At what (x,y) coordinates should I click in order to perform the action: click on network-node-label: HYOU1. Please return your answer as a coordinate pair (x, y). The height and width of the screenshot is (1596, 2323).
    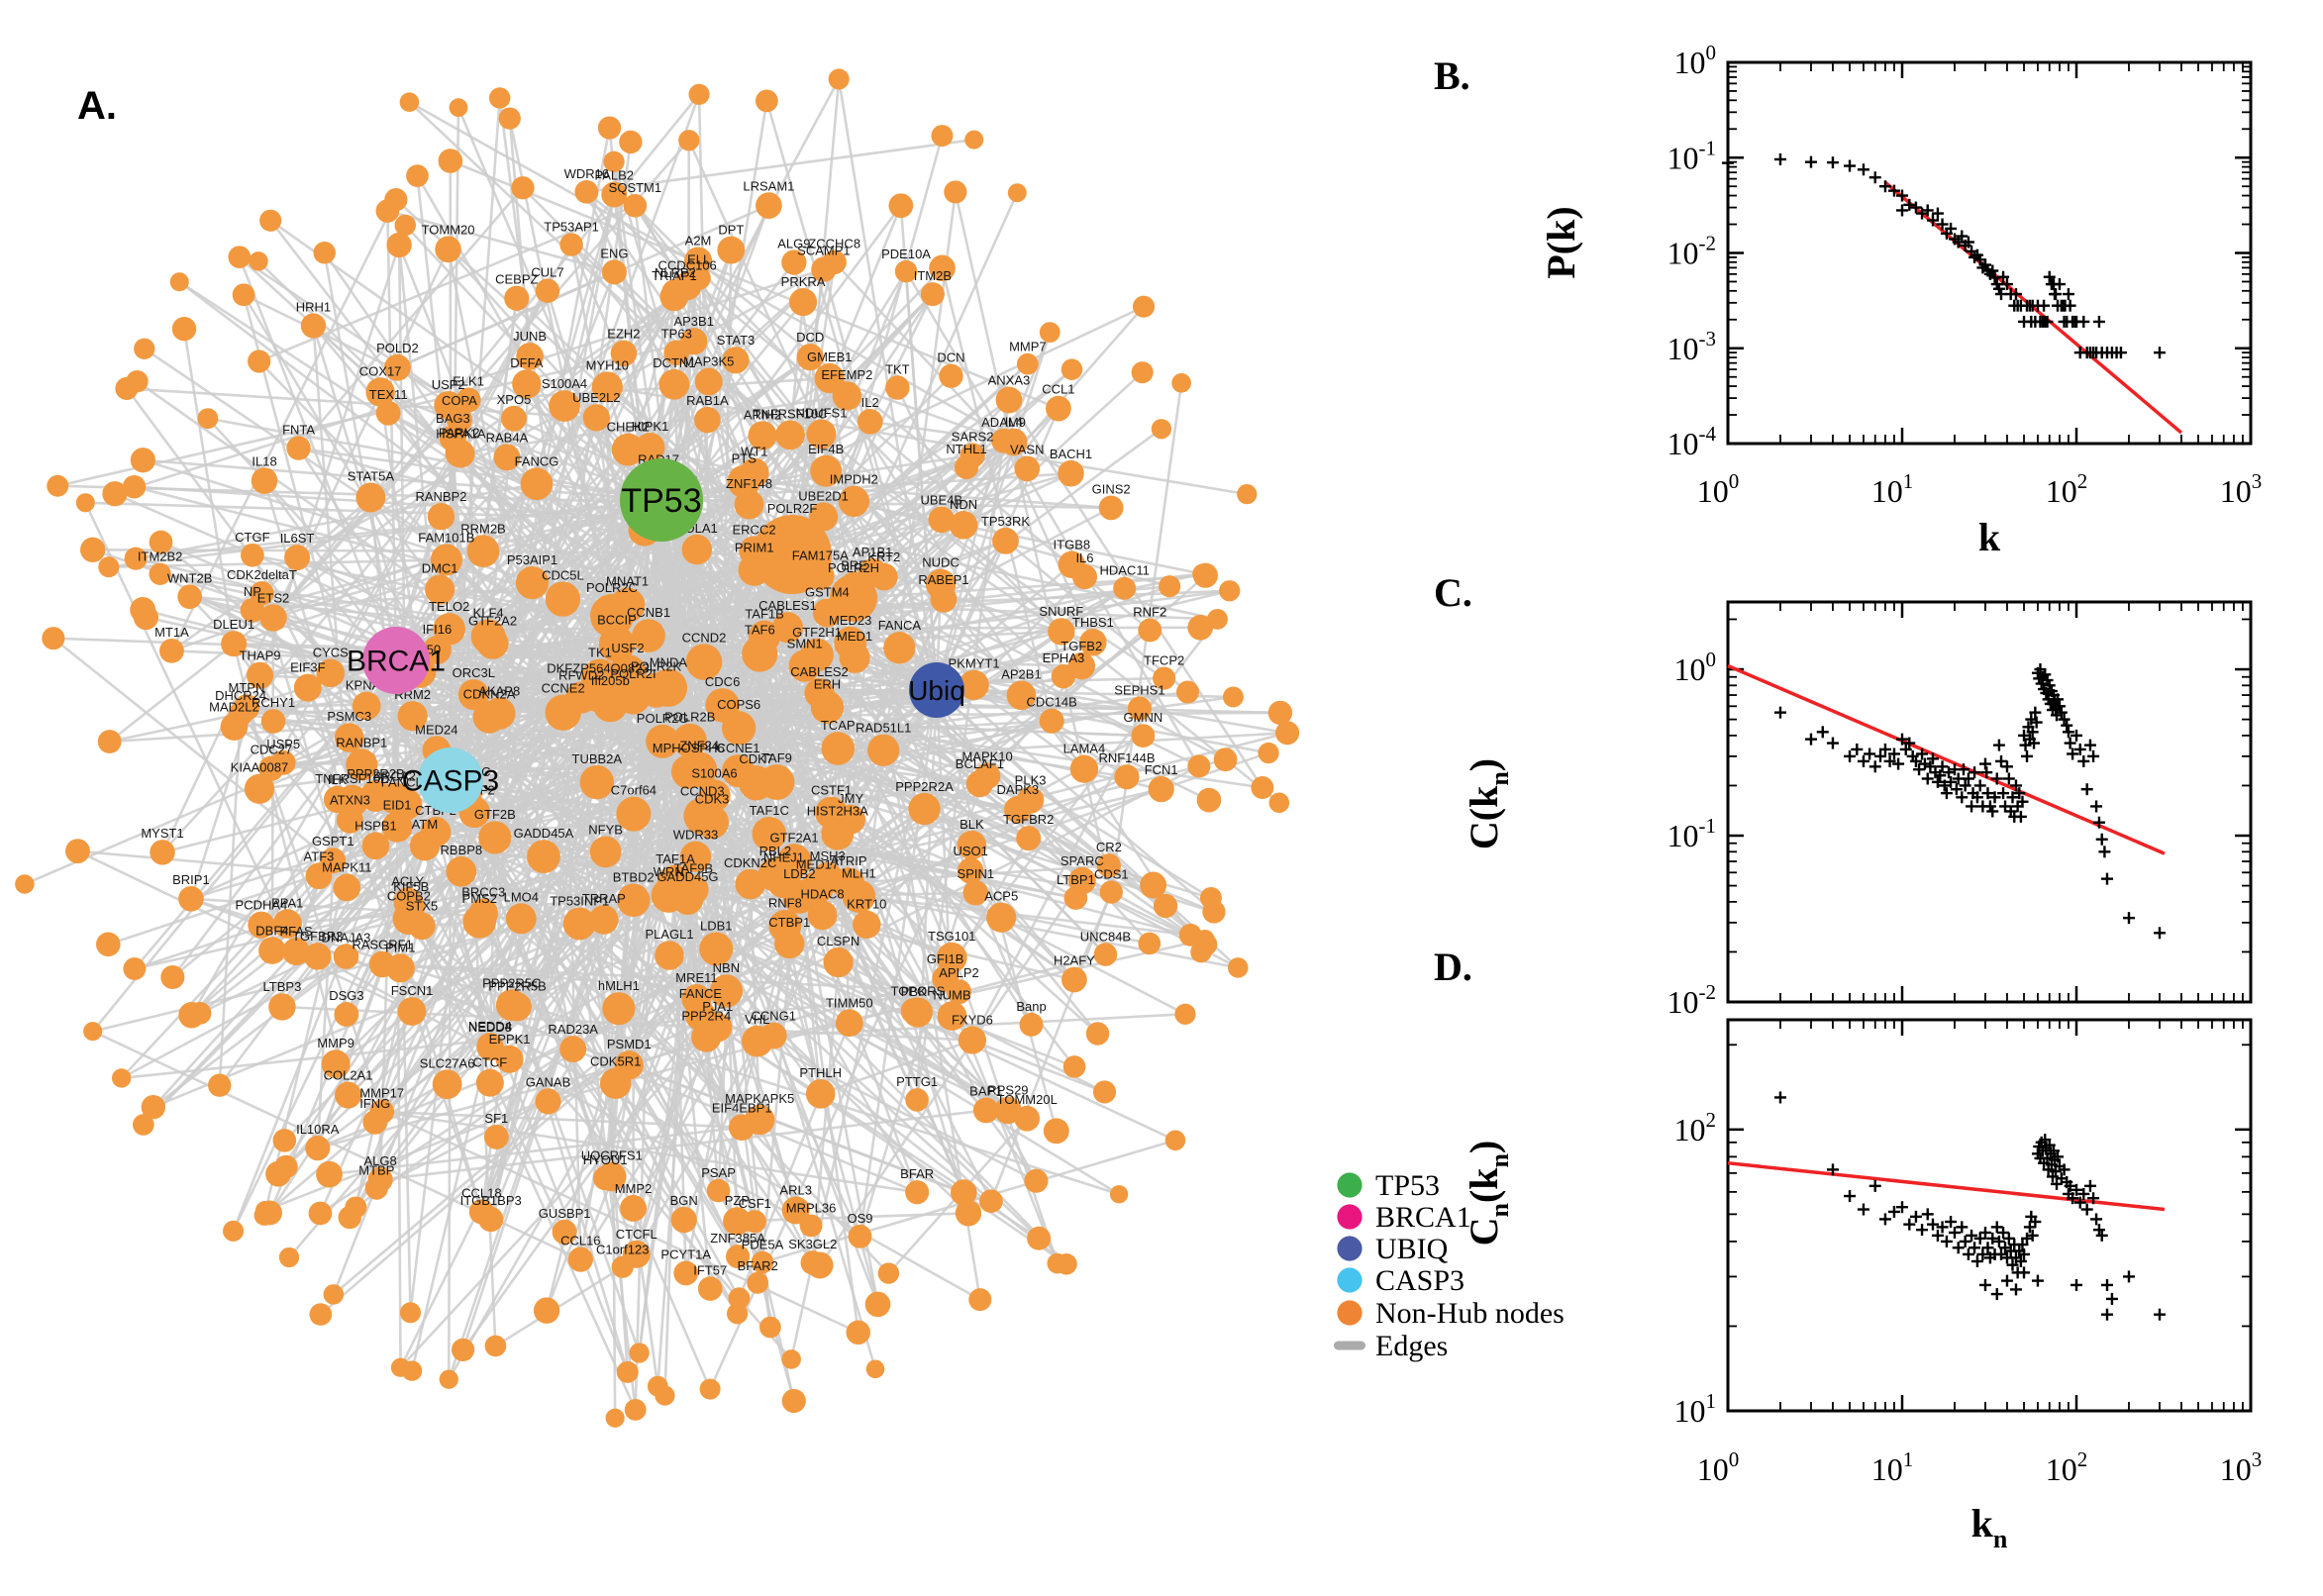
    Looking at the image, I should click on (606, 1159).